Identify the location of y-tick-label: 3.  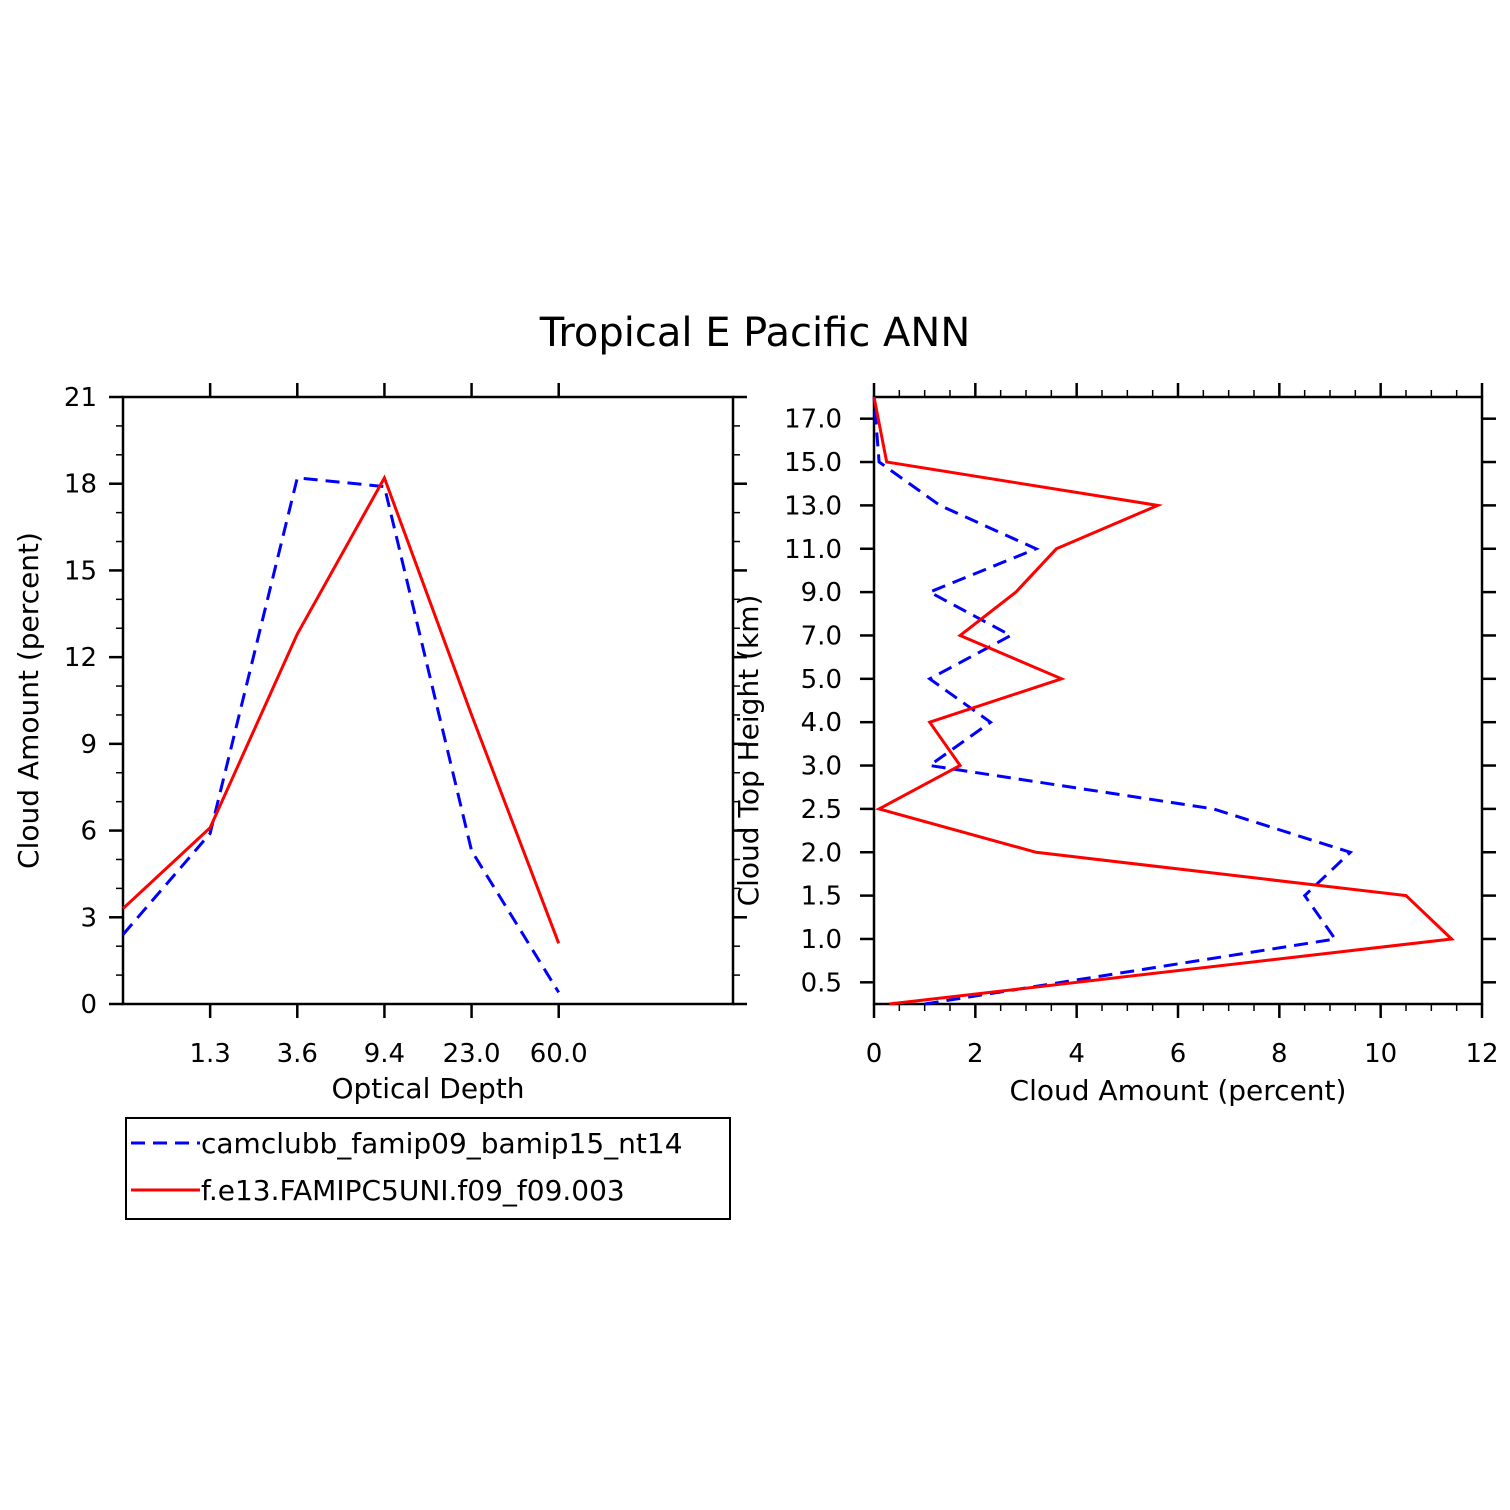
(88, 918).